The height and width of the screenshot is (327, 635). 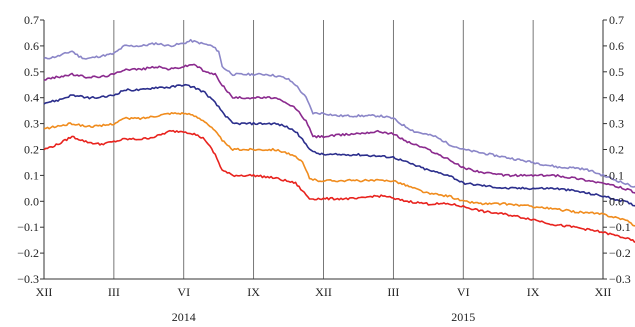 I want to click on y-tick-labels-right: 0.7 0.6 0.5 0.4 0.3 0.2 0.1 0.0 −0.1 −0.2 −0.3, so click(x=620, y=149).